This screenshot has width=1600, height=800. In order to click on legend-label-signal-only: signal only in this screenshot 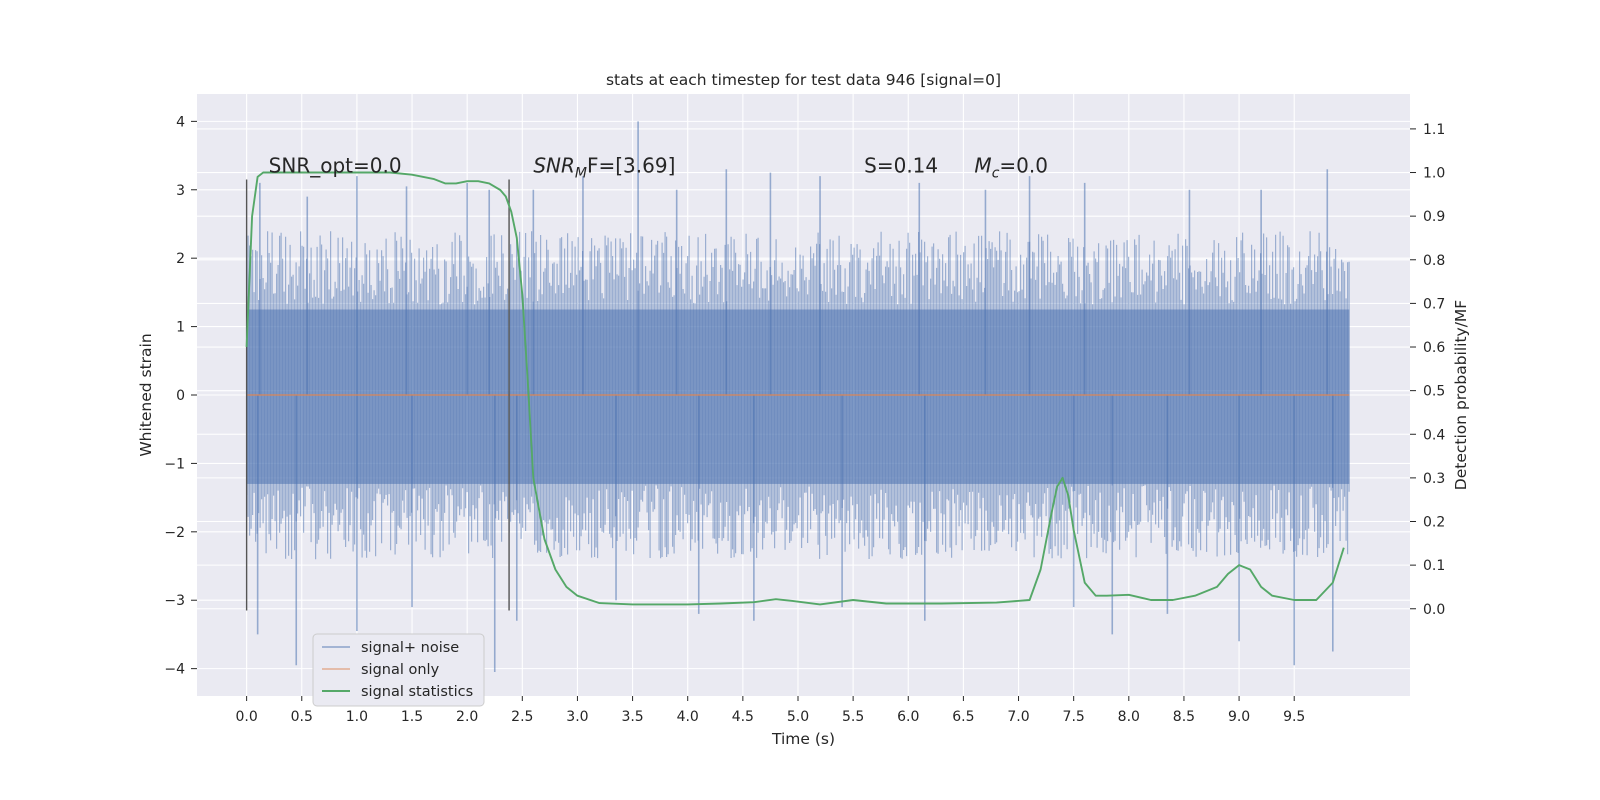, I will do `click(400, 670)`.